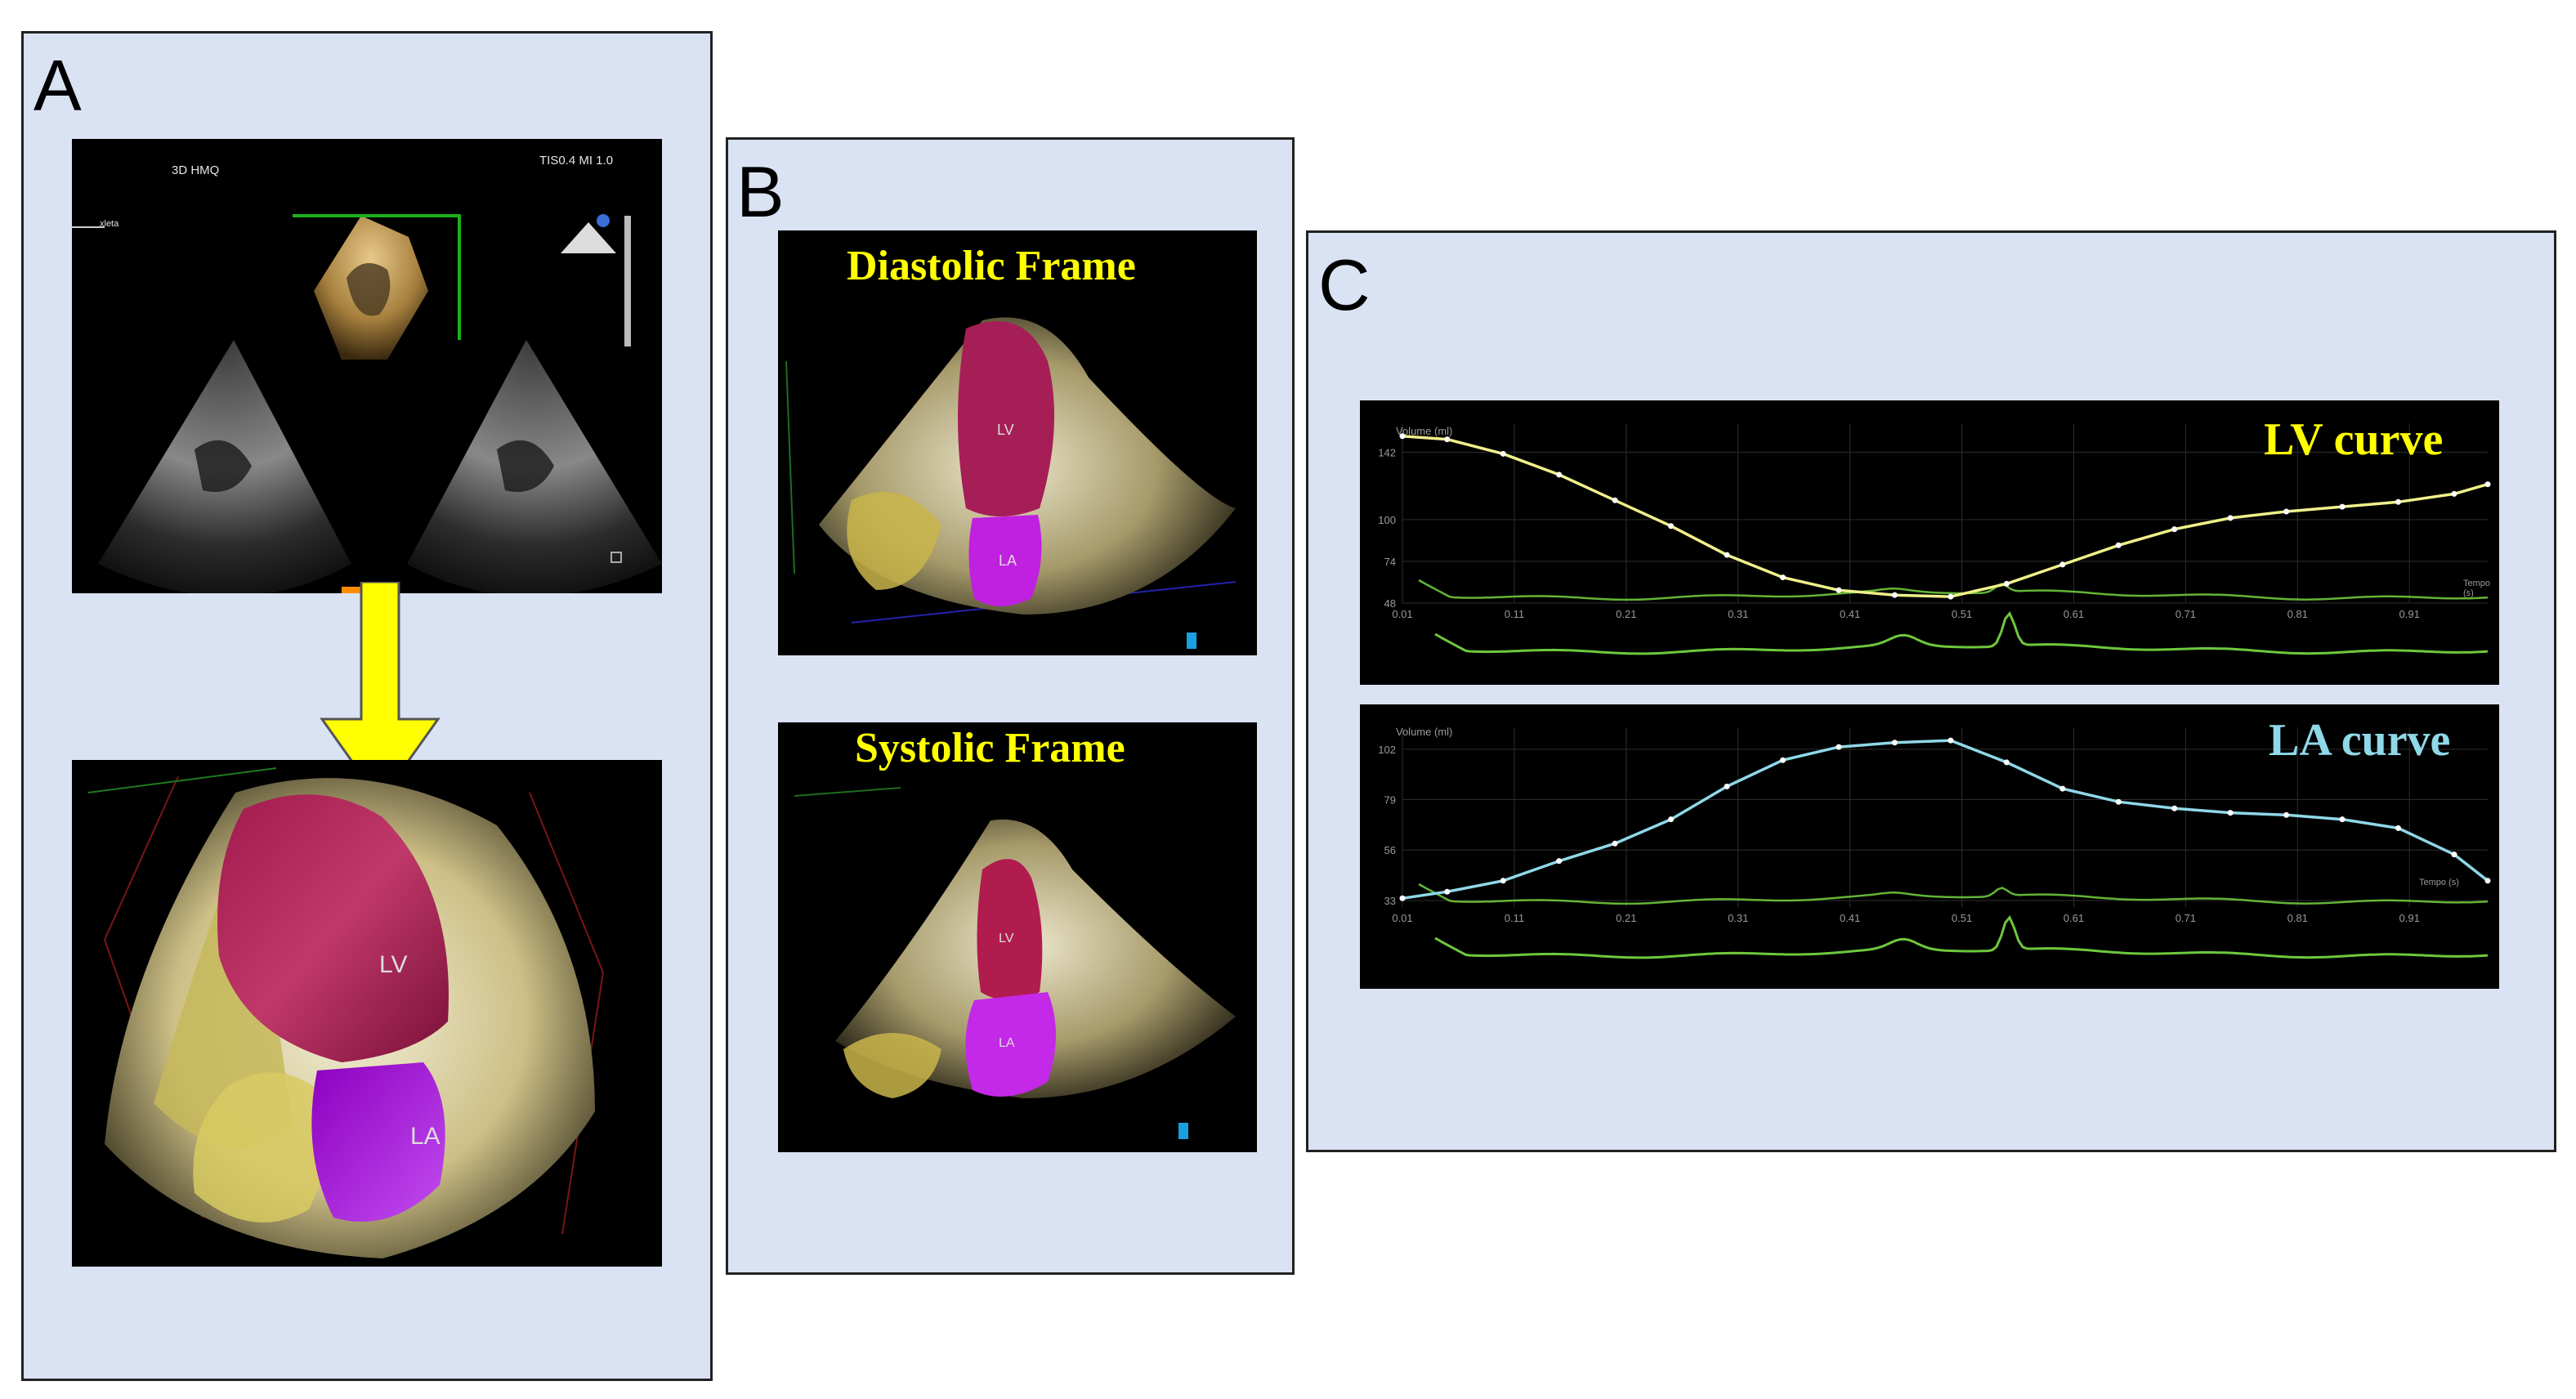 This screenshot has width=2576, height=1399. Describe the element at coordinates (2186, 614) in the screenshot. I see `lv-x-tick-7: 0.71` at that location.